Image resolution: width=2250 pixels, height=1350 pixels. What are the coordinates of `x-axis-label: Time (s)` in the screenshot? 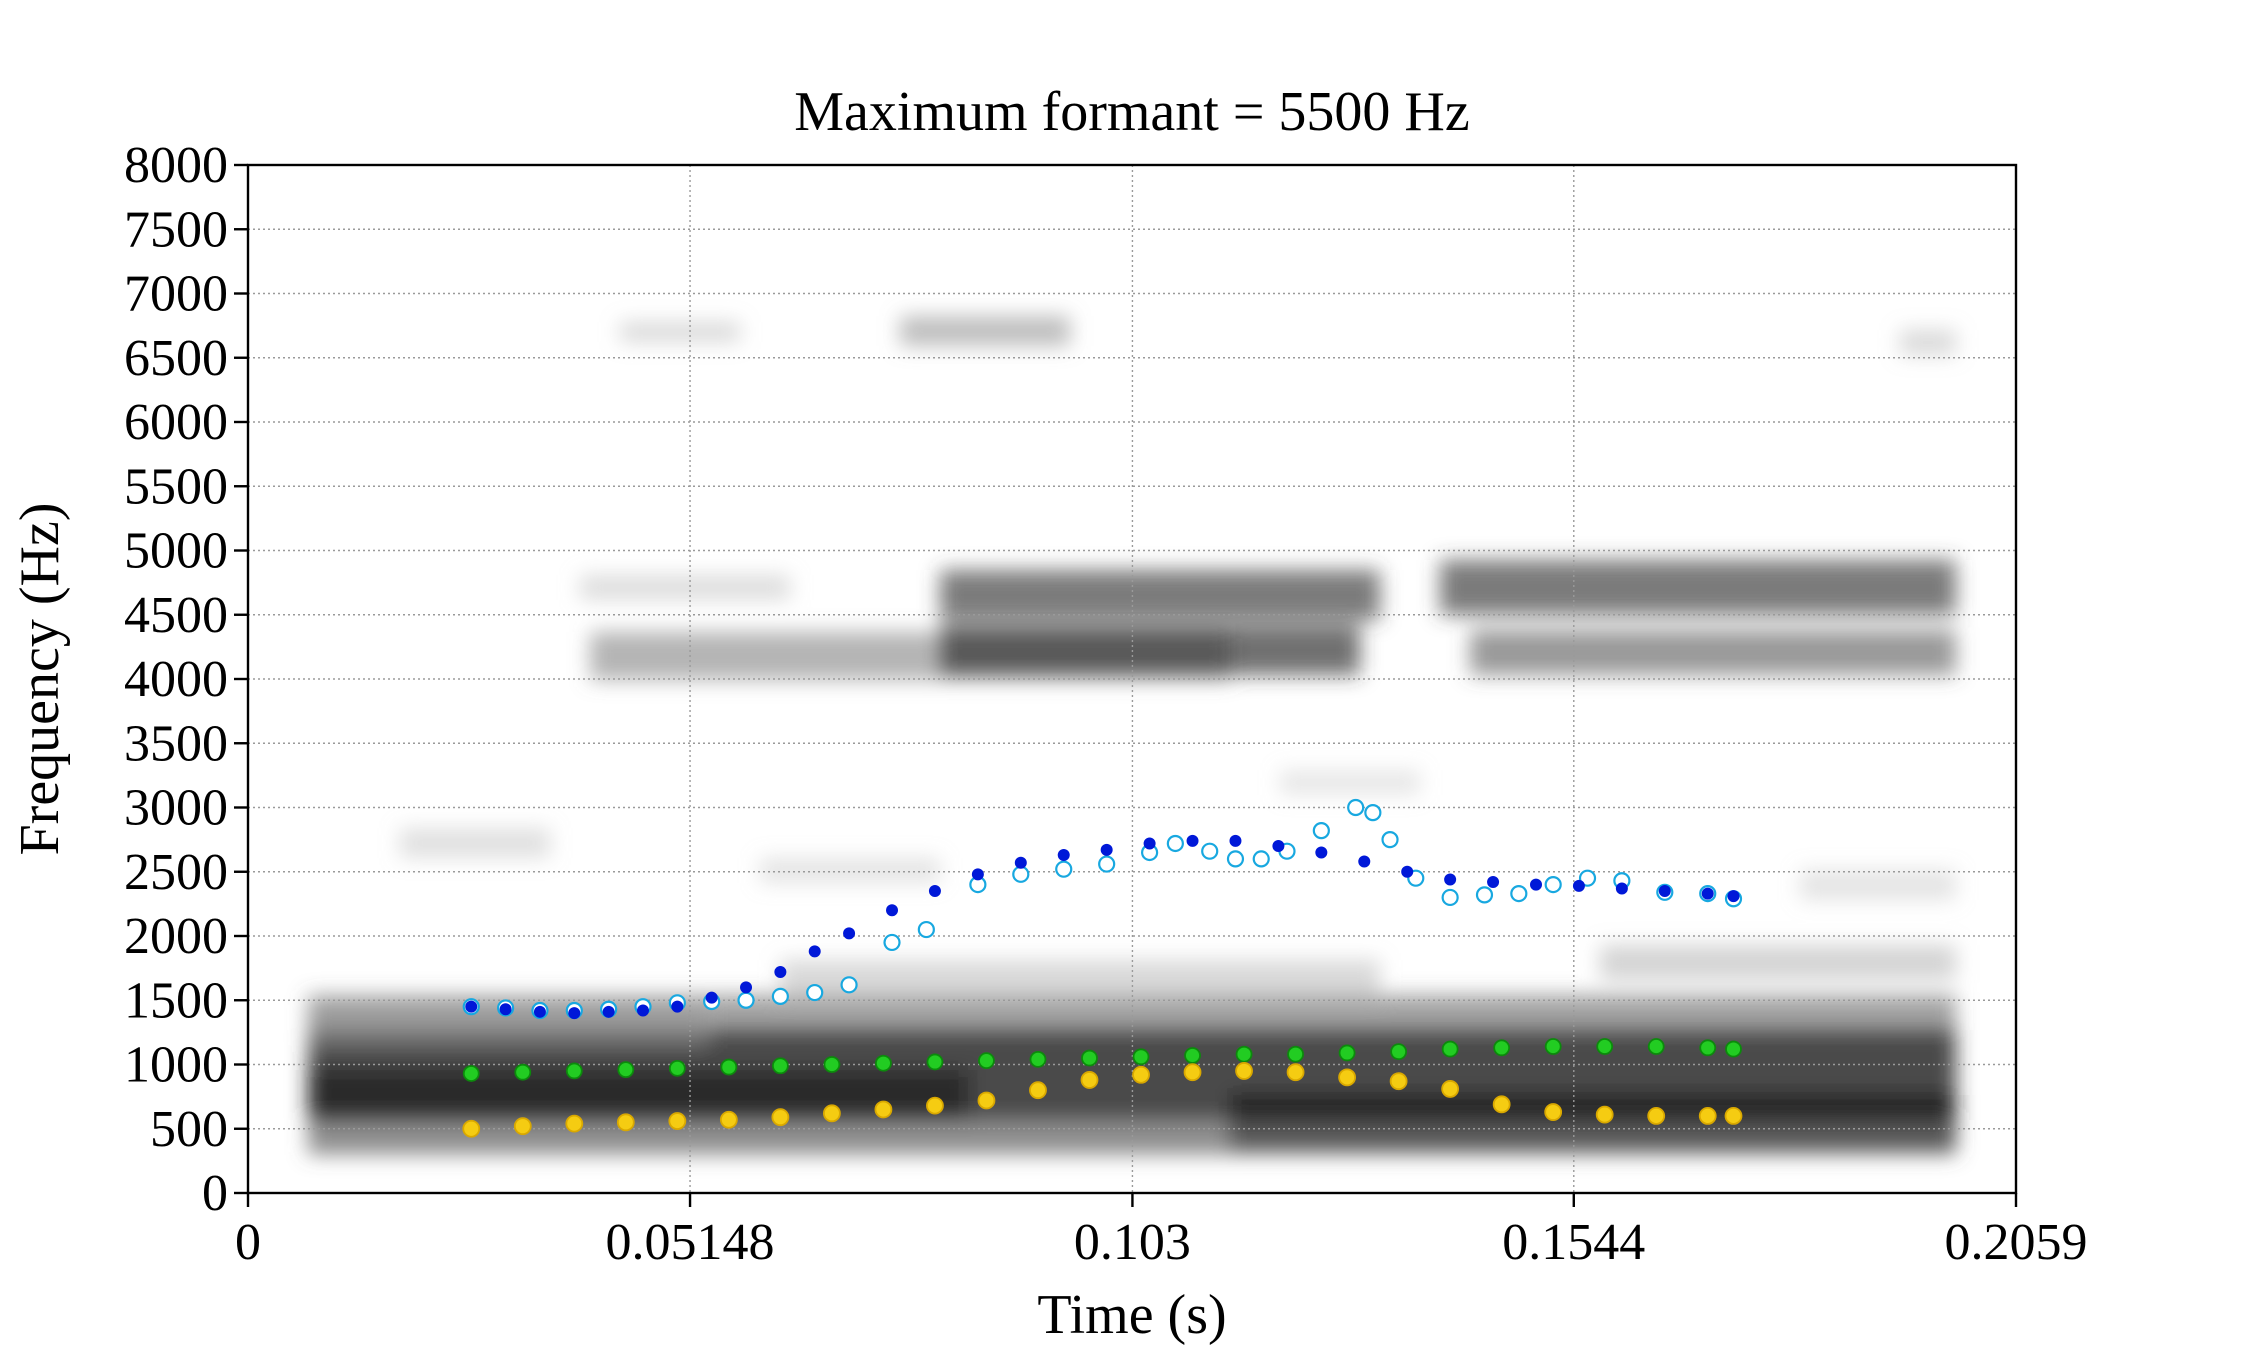 It's located at (1131, 1315).